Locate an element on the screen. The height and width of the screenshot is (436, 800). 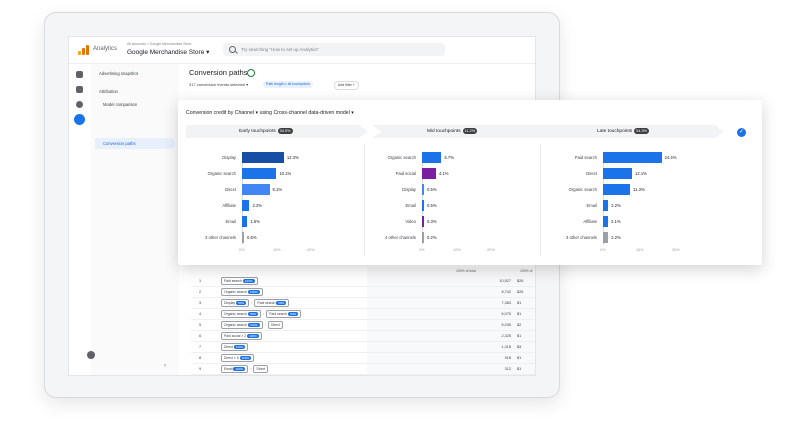
x-tick-label: 30% is located at coordinates (676, 250).